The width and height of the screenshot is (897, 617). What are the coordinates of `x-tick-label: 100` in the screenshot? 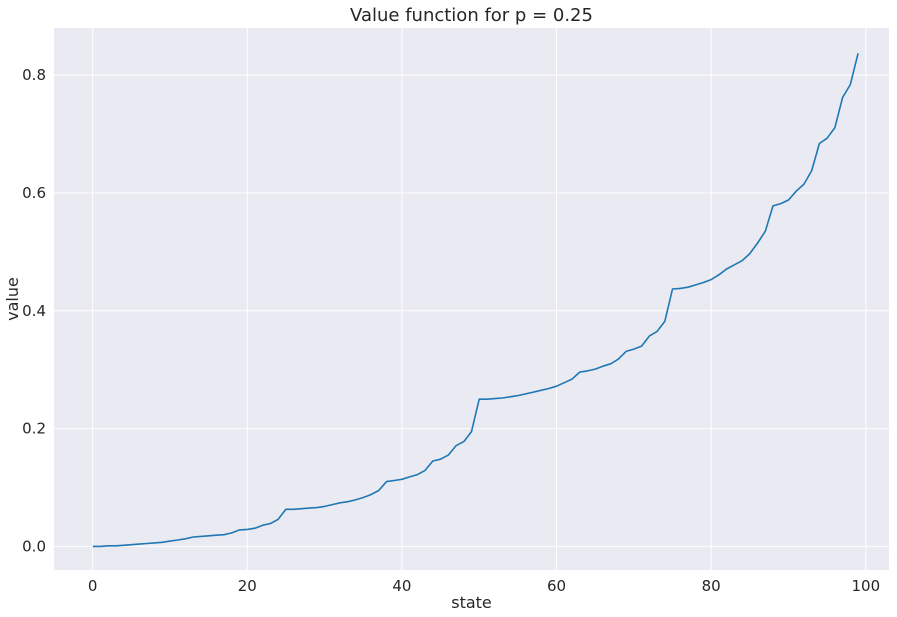 It's located at (865, 586).